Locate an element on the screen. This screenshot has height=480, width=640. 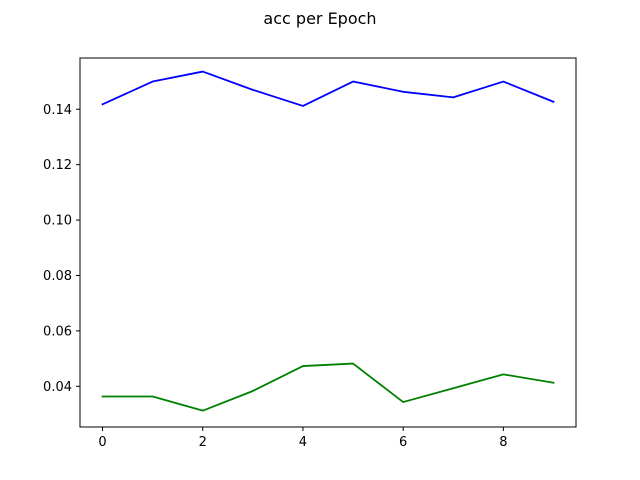
y-tick-label: 0.14 is located at coordinates (57, 110).